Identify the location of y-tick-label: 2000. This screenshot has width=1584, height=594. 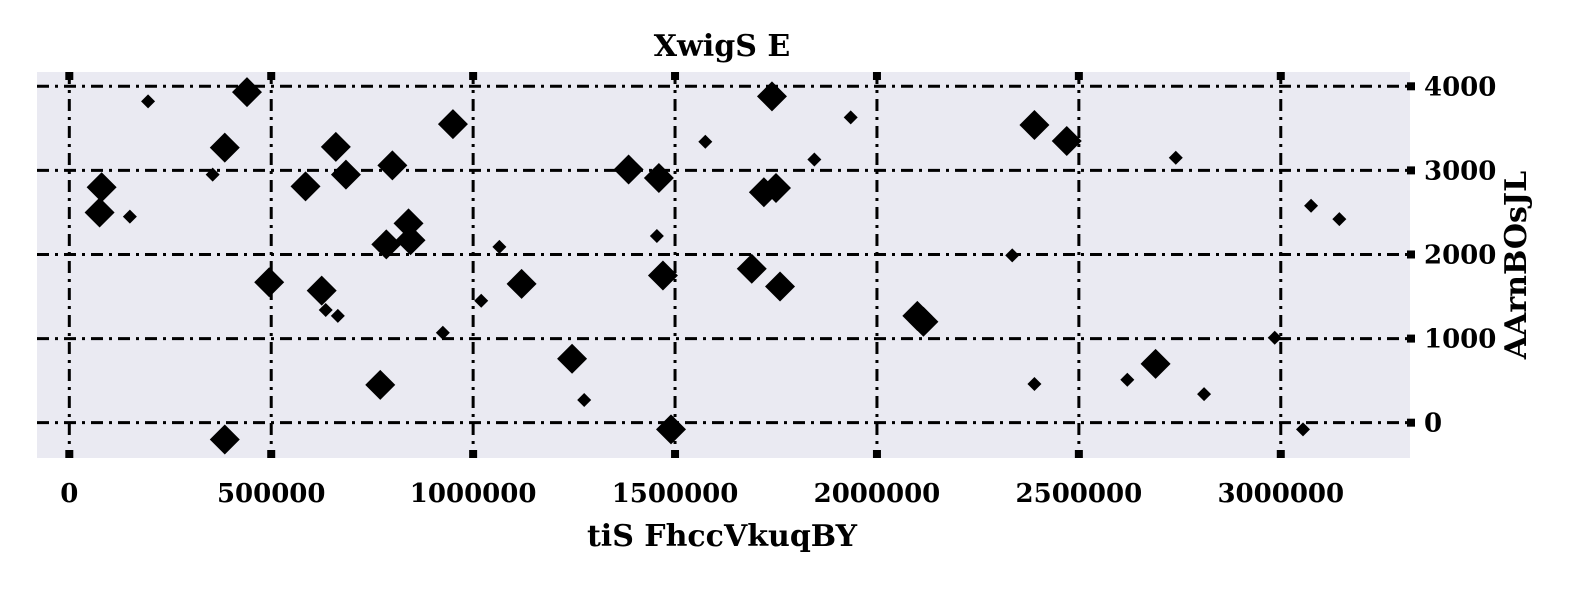
(1460, 255).